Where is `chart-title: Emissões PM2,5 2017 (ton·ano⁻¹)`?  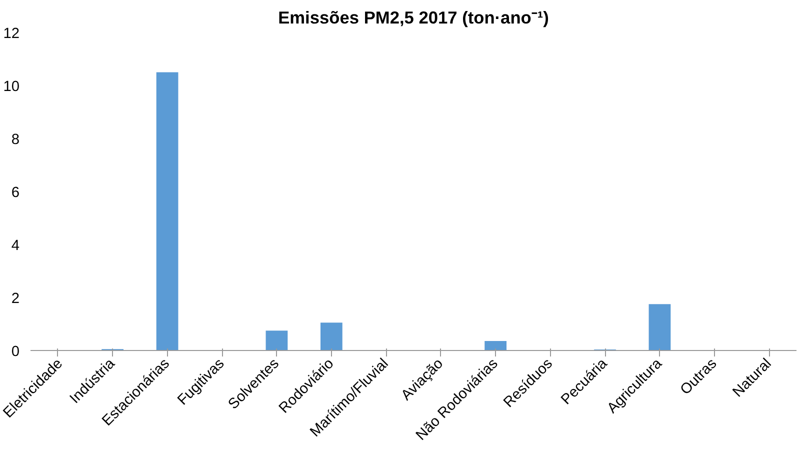 chart-title: Emissões PM2,5 2017 (ton·ano⁻¹) is located at coordinates (413, 18).